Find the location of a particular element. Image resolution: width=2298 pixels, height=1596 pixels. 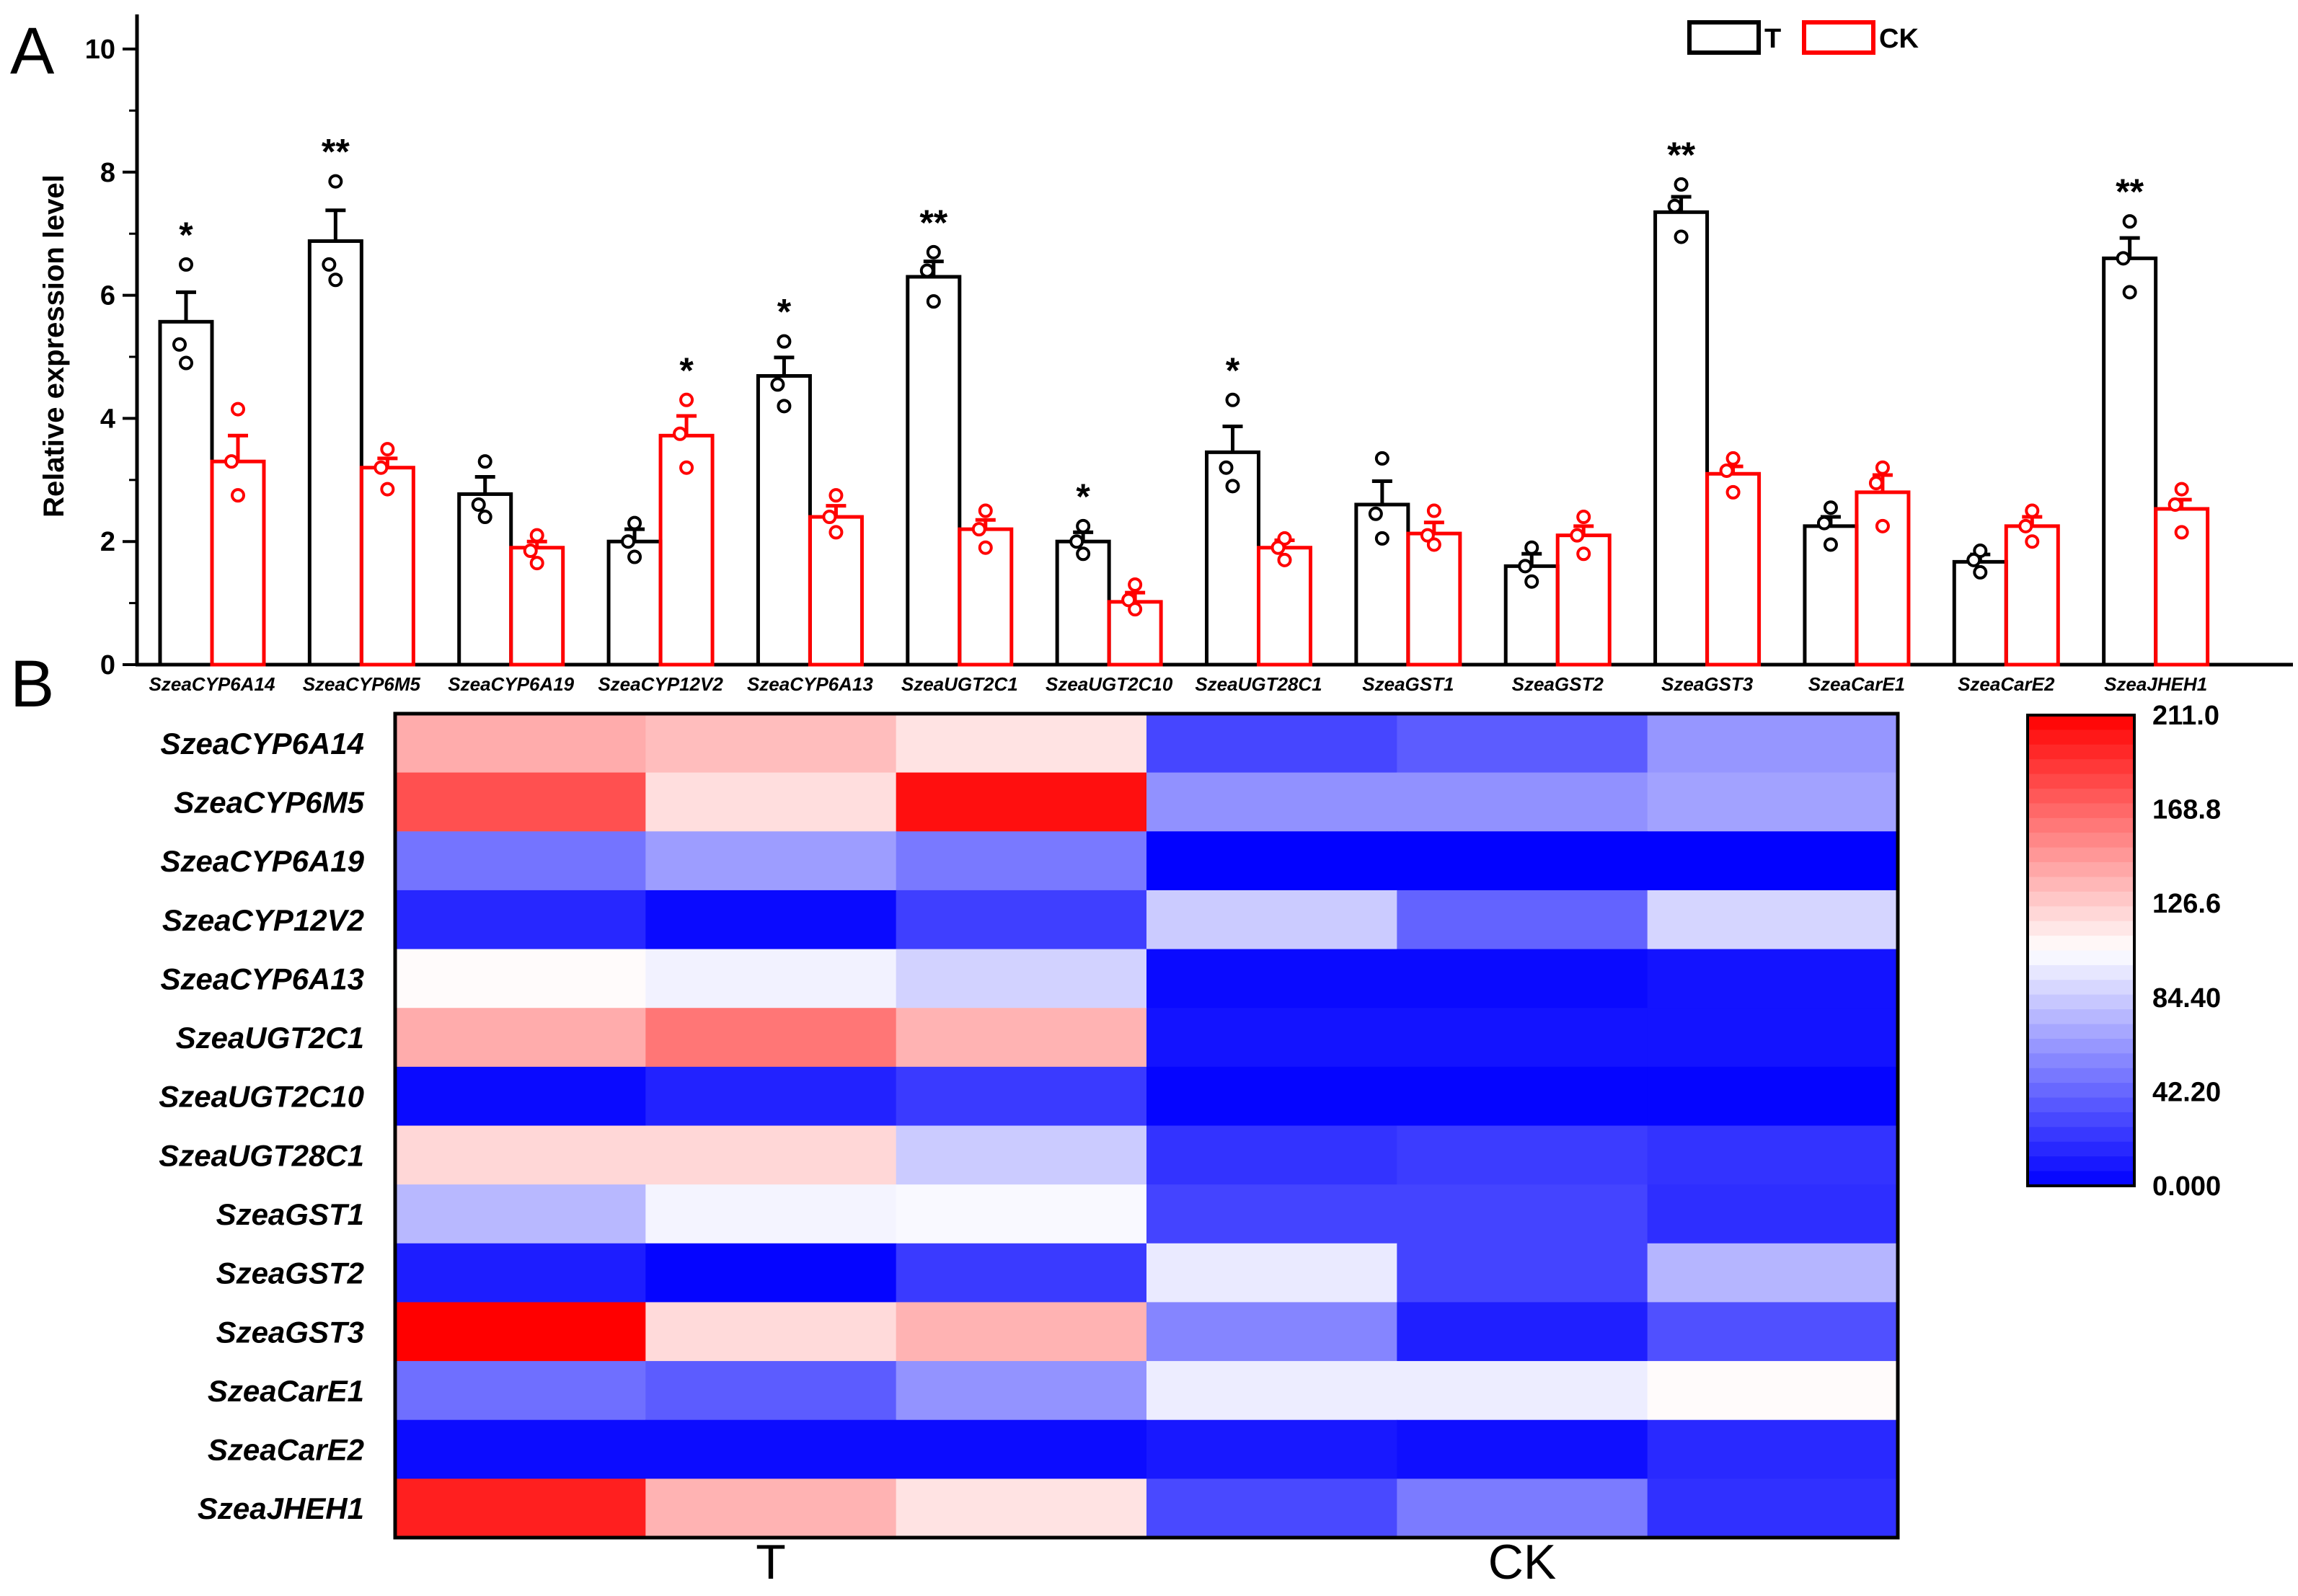

heatmap-row-label: SzeaUGT28C1 is located at coordinates (261, 1155).